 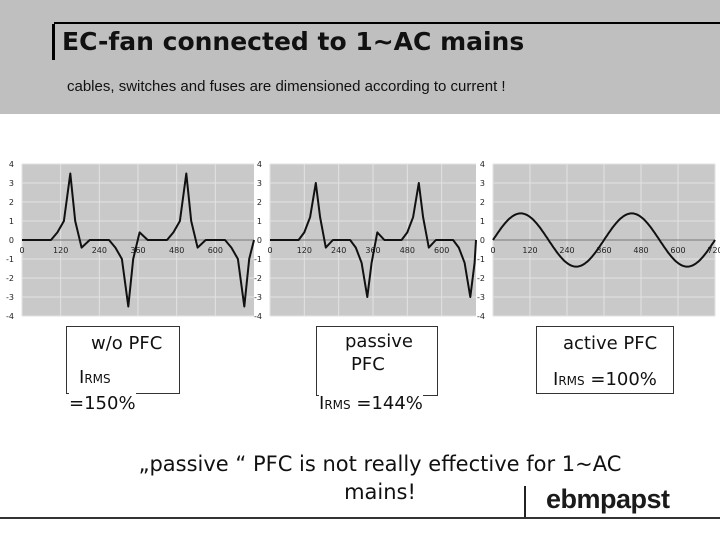 What do you see at coordinates (492, 250) in the screenshot?
I see `x-tick-label-active-pfc: 0` at bounding box center [492, 250].